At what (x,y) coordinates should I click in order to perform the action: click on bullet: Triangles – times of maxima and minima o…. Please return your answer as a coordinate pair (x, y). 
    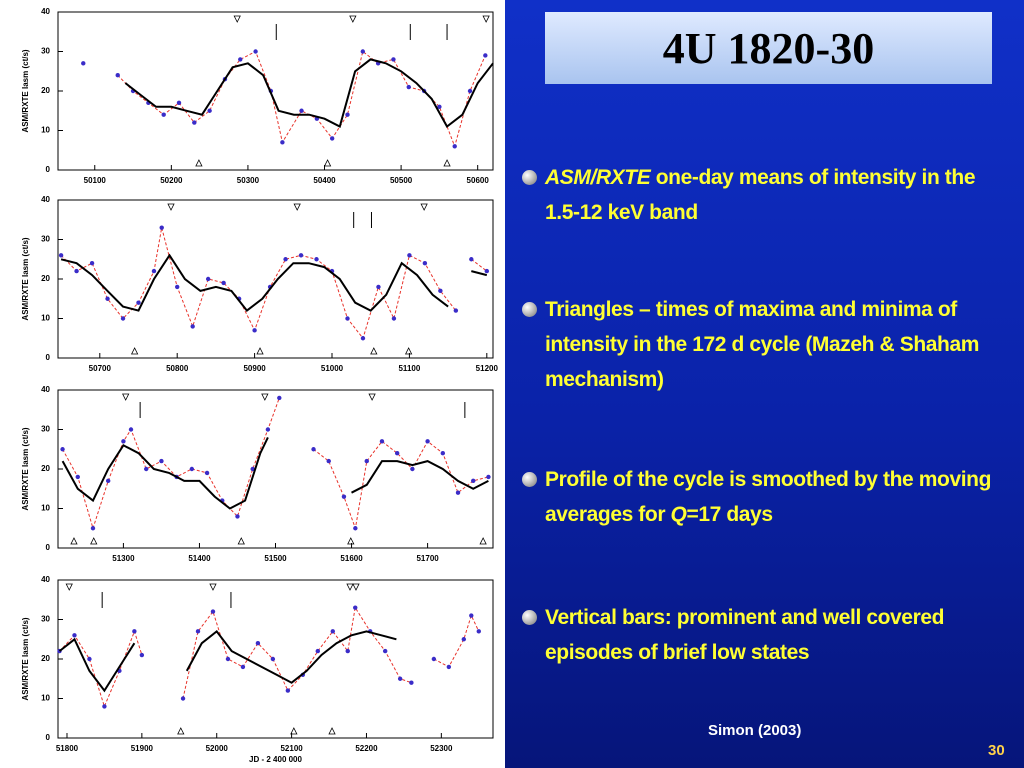
    Looking at the image, I should click on (765, 344).